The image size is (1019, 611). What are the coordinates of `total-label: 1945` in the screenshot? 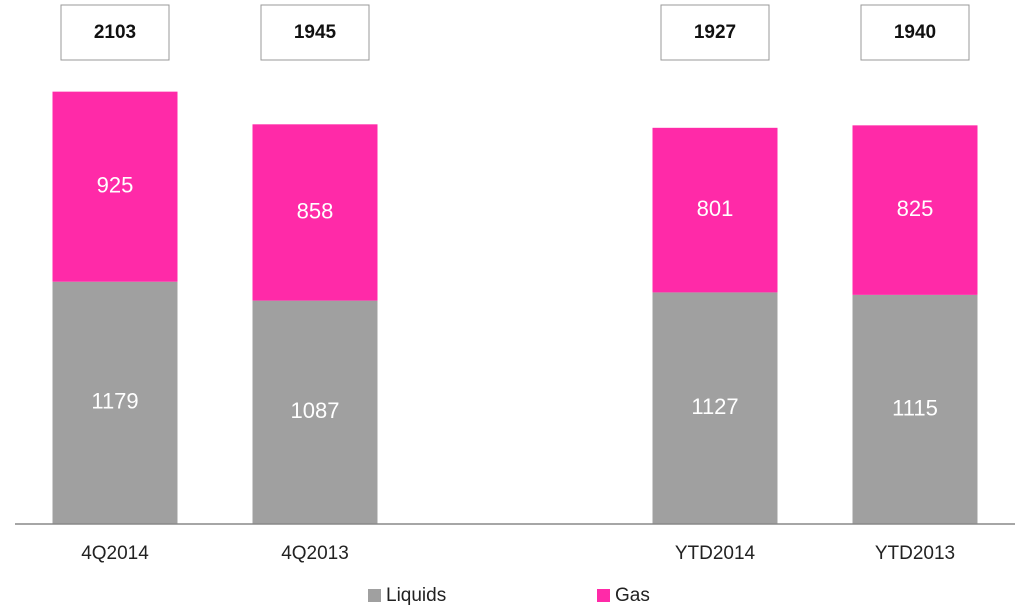 It's located at (315, 32).